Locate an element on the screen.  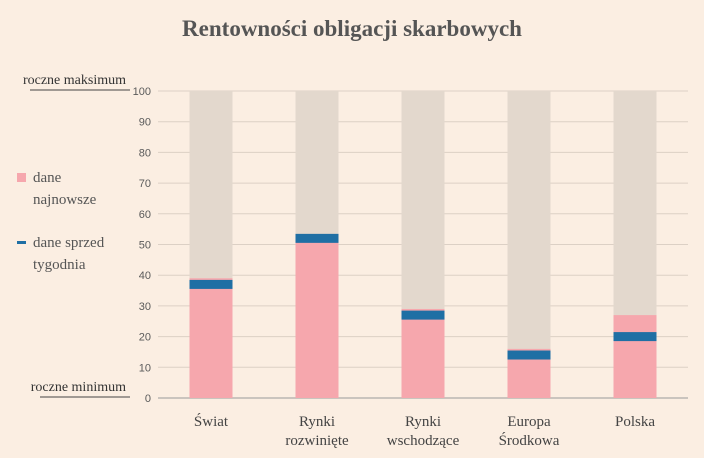
legend-label-line: dane sprzed is located at coordinates (69, 243).